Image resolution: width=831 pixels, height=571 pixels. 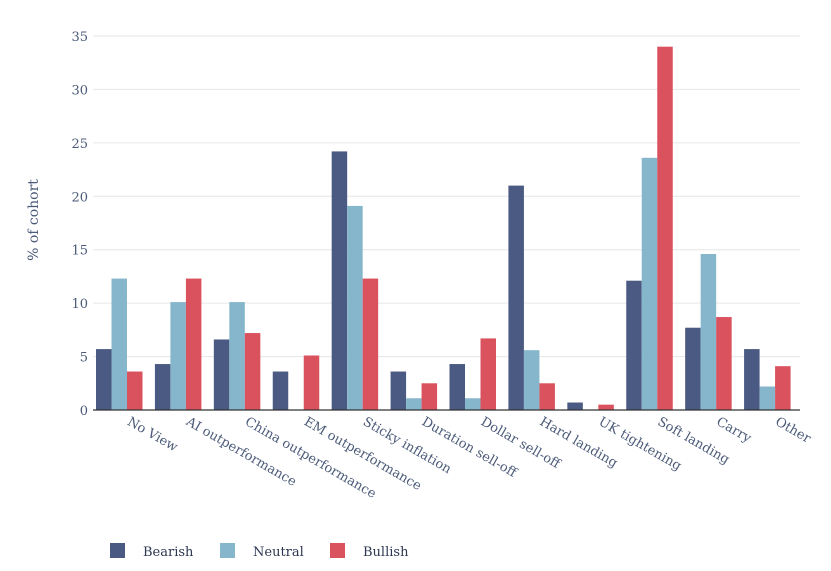 What do you see at coordinates (168, 552) in the screenshot?
I see `legend-label: Bearish` at bounding box center [168, 552].